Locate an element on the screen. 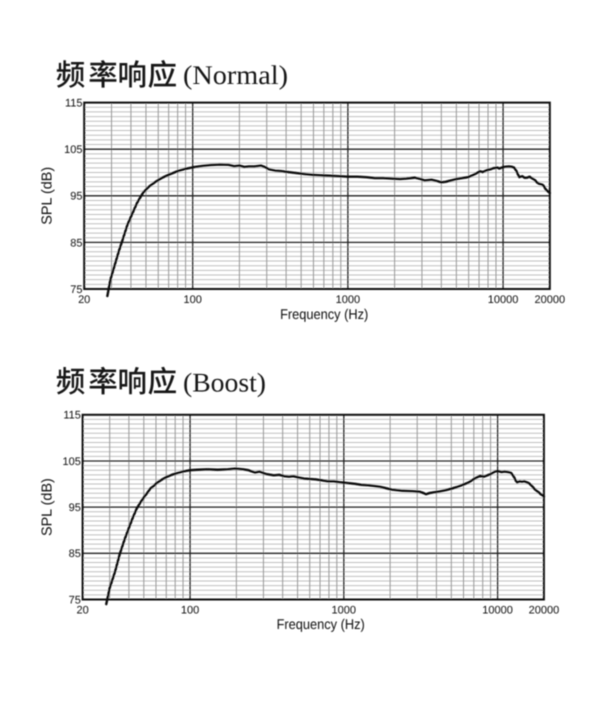 The image size is (600, 727). svg-text: (Boost) is located at coordinates (224, 383).